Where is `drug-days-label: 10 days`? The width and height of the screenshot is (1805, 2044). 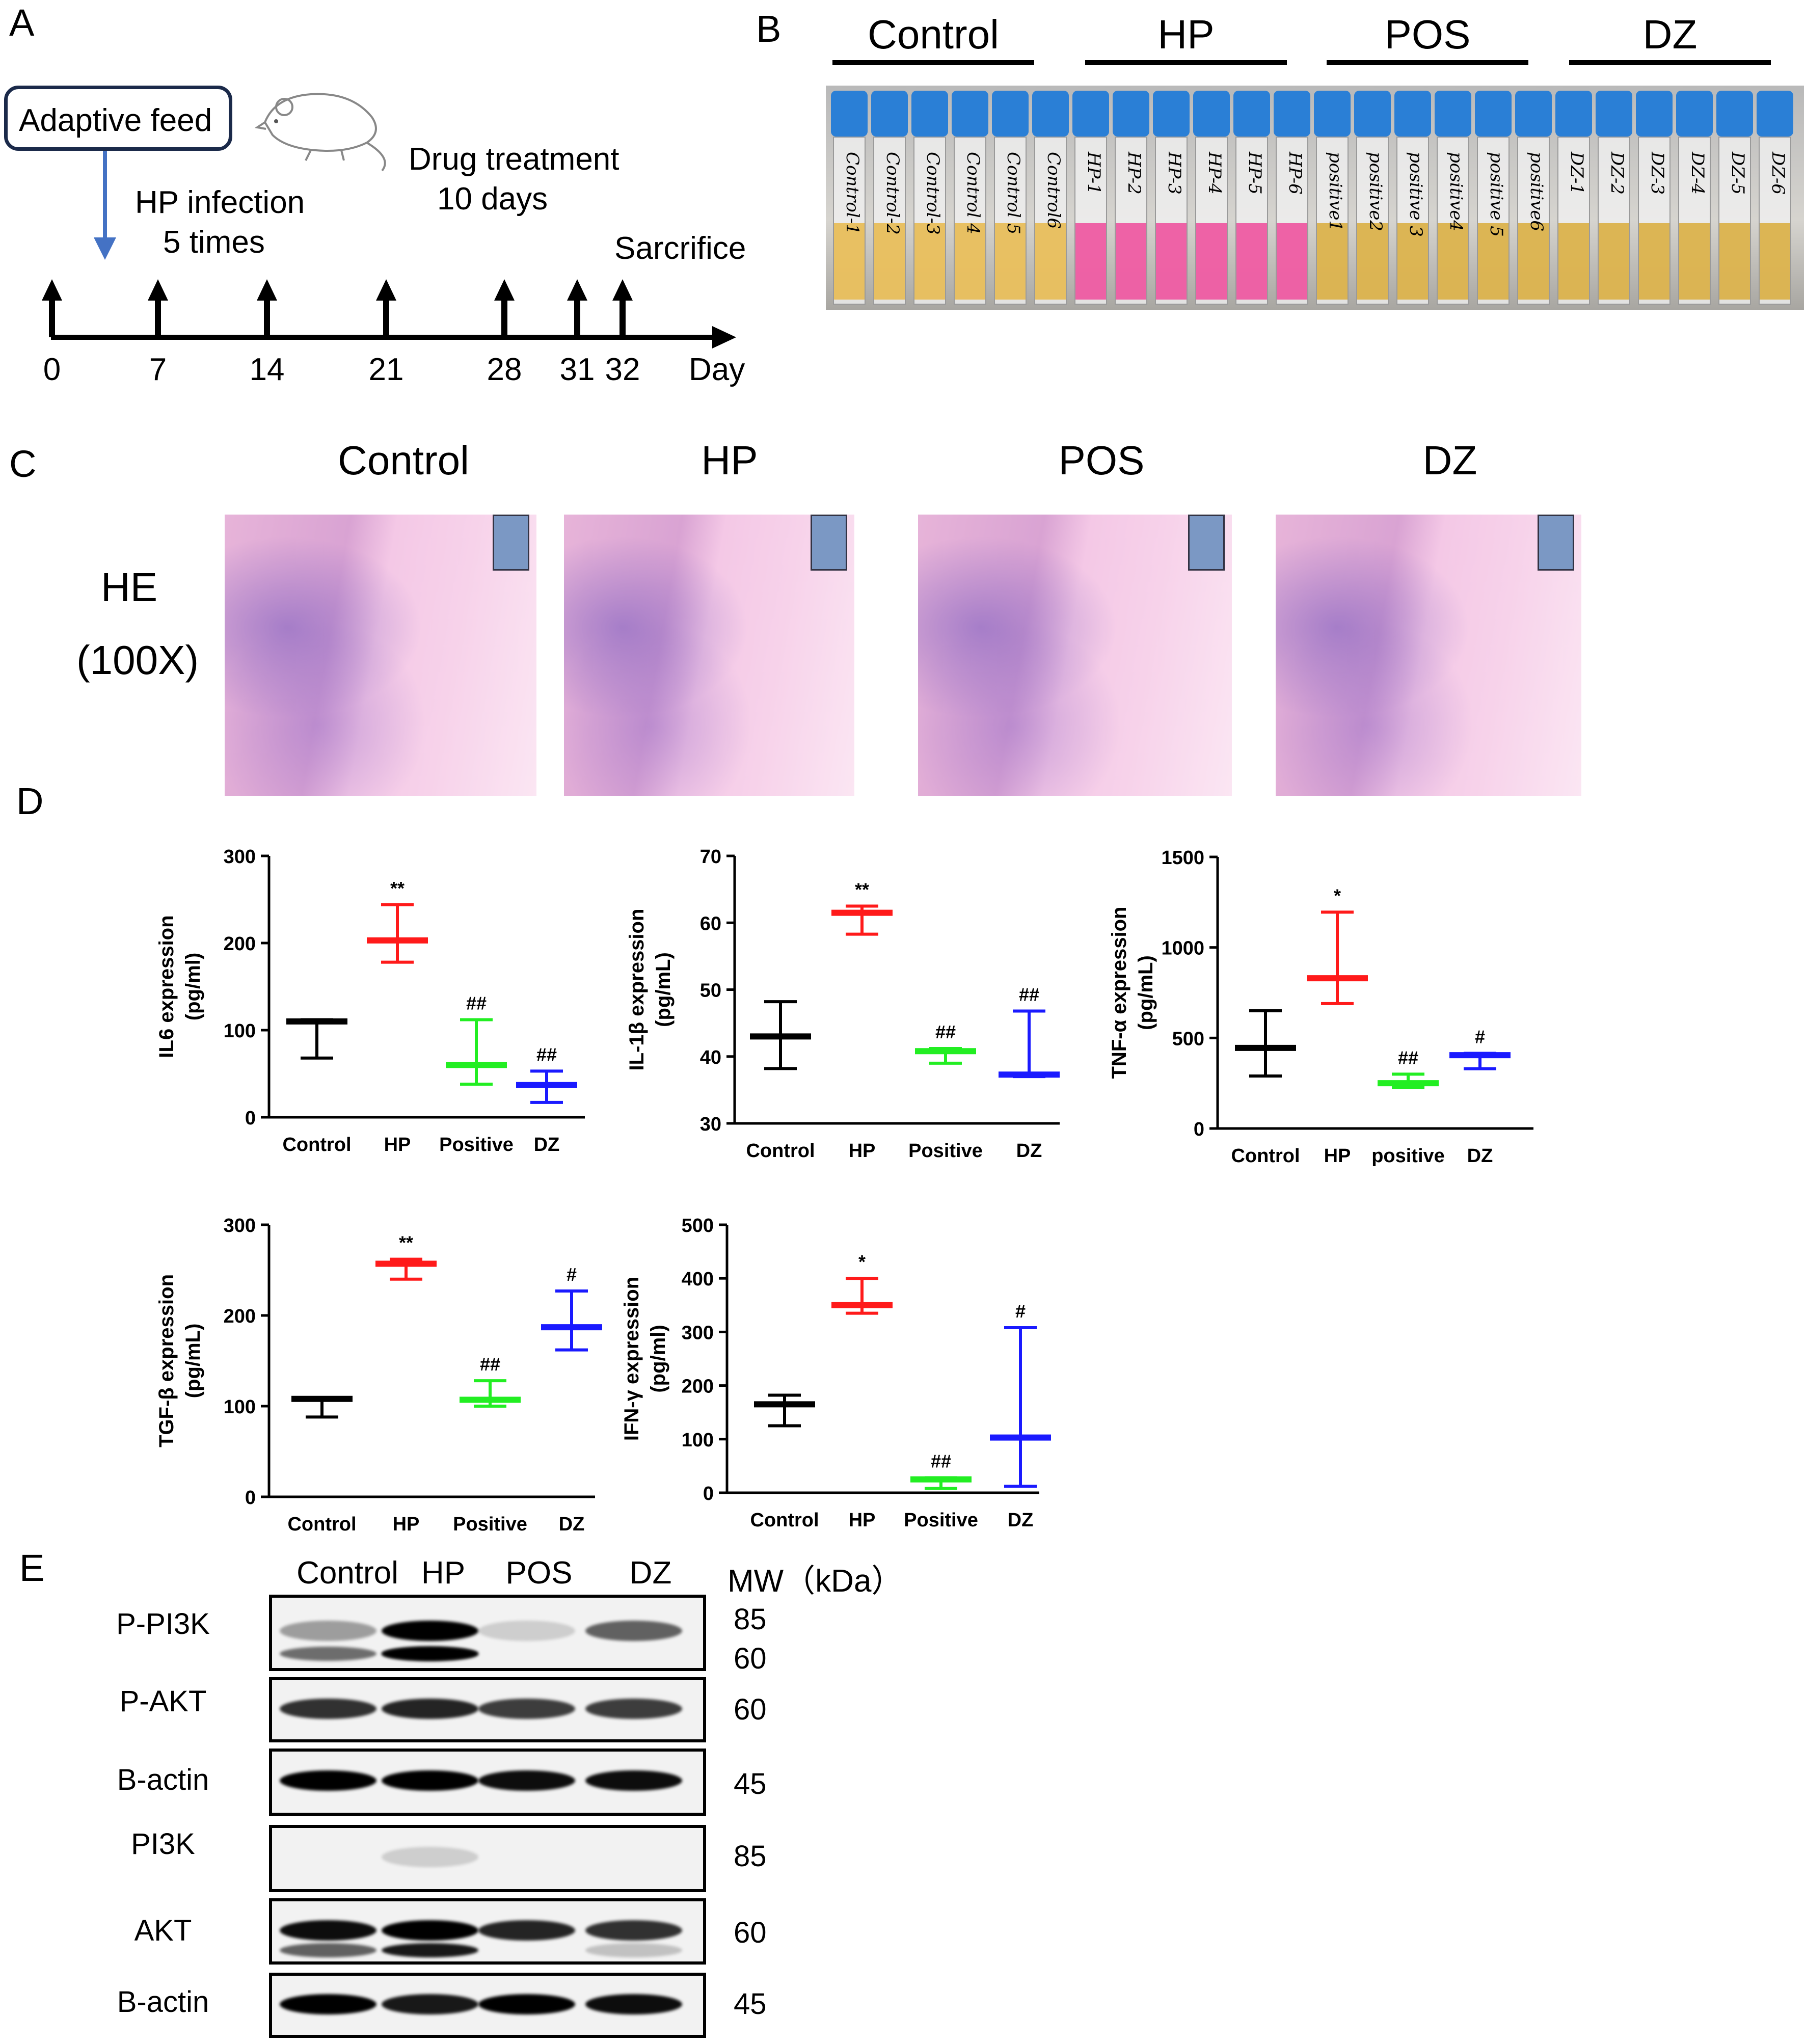 drug-days-label: 10 days is located at coordinates (493, 199).